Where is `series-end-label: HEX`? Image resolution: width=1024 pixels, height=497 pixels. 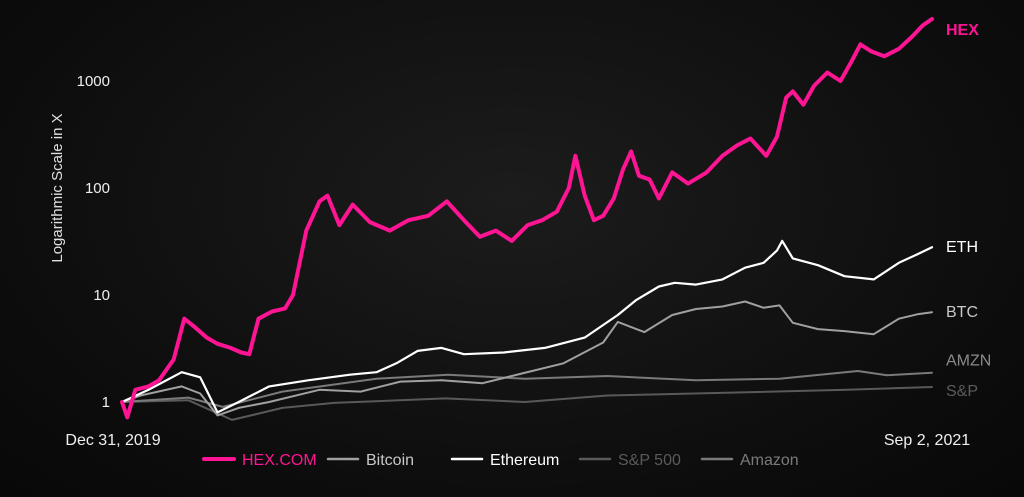 series-end-label: HEX is located at coordinates (962, 30).